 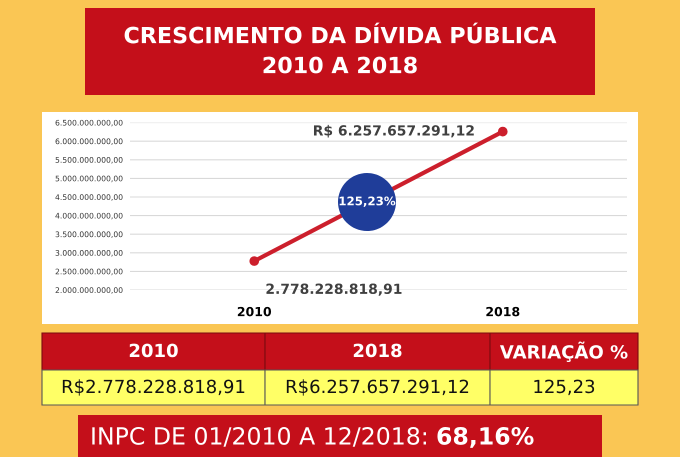 What do you see at coordinates (153, 387) in the screenshot?
I see `text: R$2.778.228.818,91` at bounding box center [153, 387].